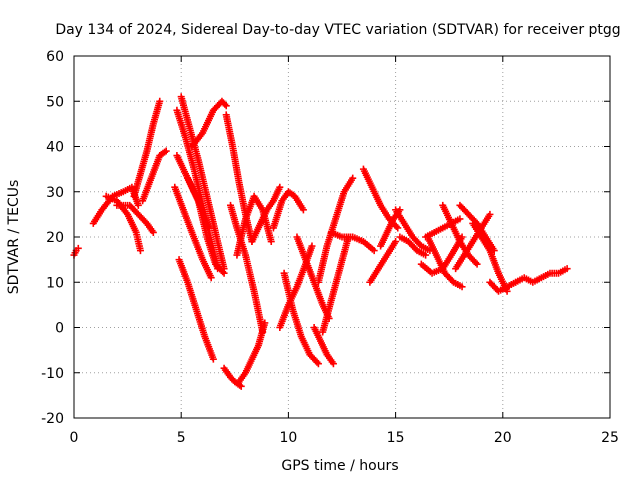  Describe the element at coordinates (55, 193) in the screenshot. I see `y-tick-label: 30` at that location.